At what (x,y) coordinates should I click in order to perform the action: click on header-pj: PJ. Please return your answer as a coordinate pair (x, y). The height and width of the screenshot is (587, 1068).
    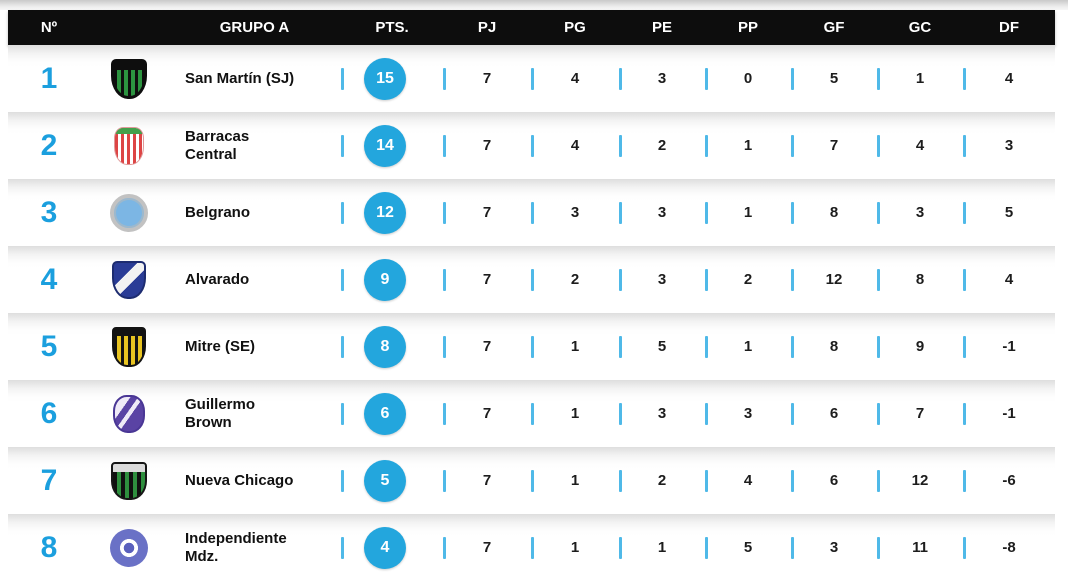
    Looking at the image, I should click on (487, 27).